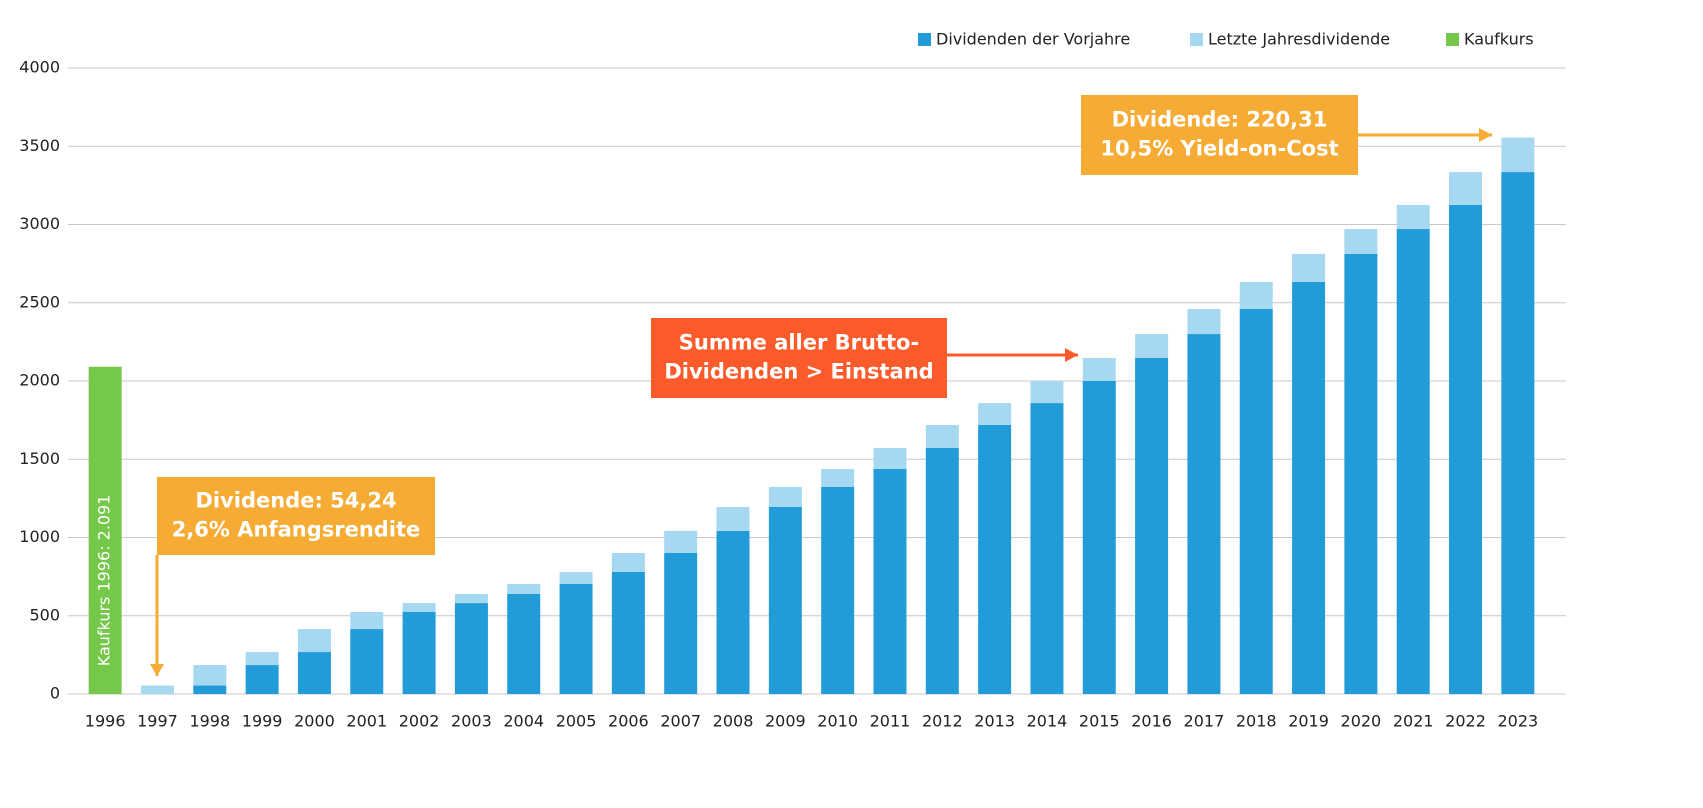  Describe the element at coordinates (1256, 721) in the screenshot. I see `x-tick-label: 2018` at that location.